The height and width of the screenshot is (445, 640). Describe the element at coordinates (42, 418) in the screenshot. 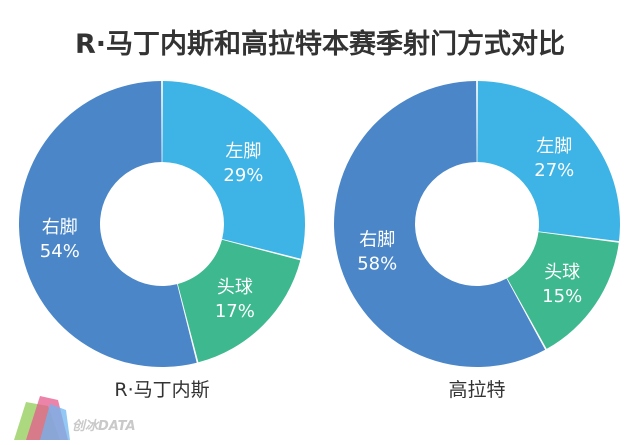

I see `logo-icon` at that location.